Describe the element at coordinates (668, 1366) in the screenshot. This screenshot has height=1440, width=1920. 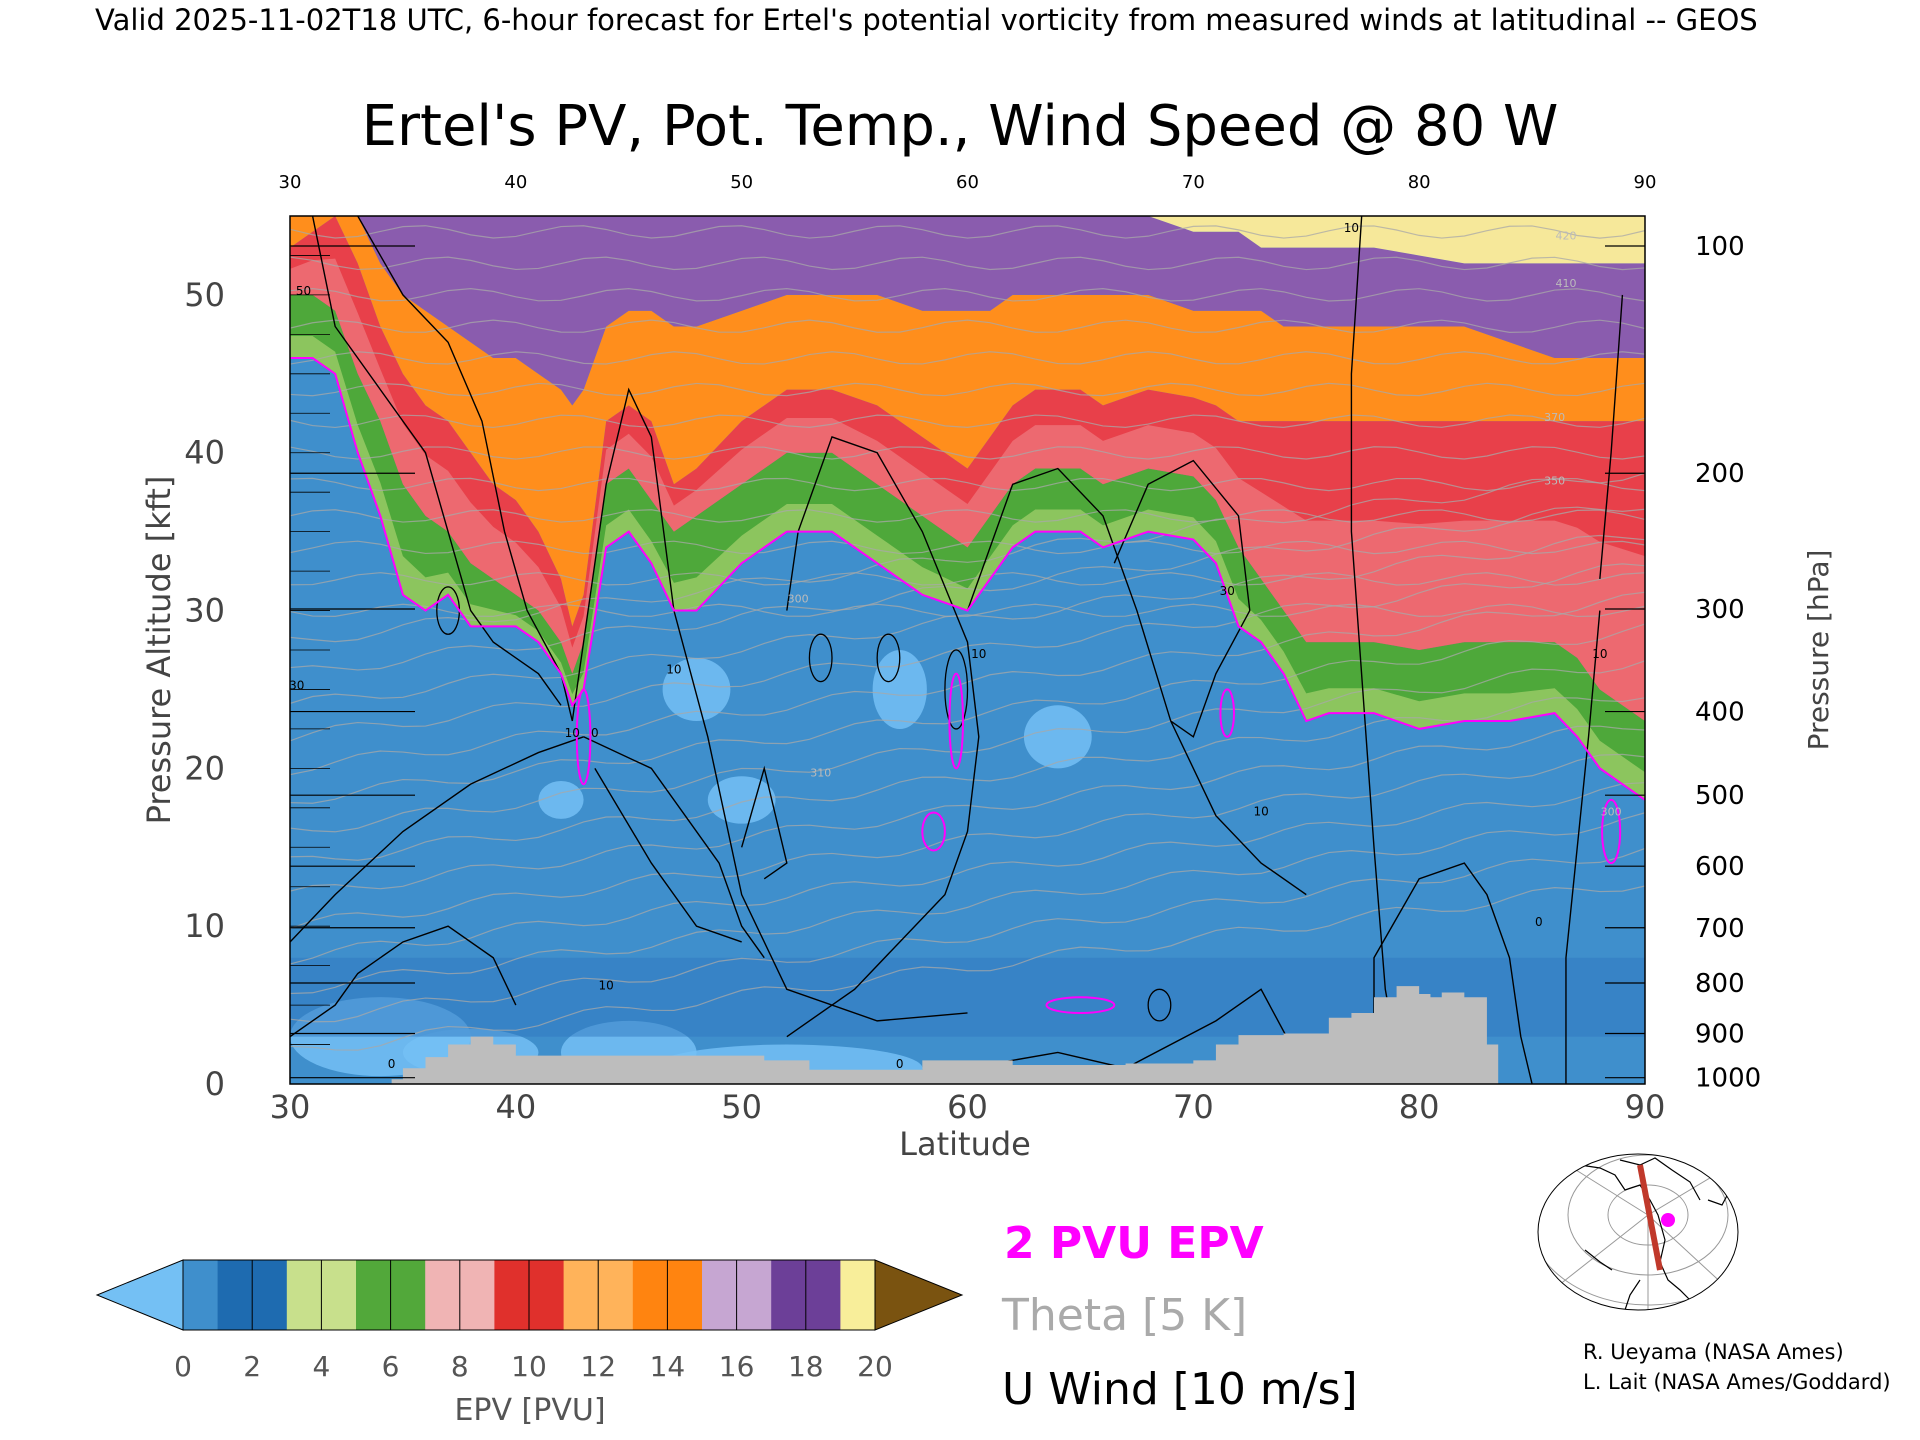
I see `colorbar-tick-label: 14` at that location.